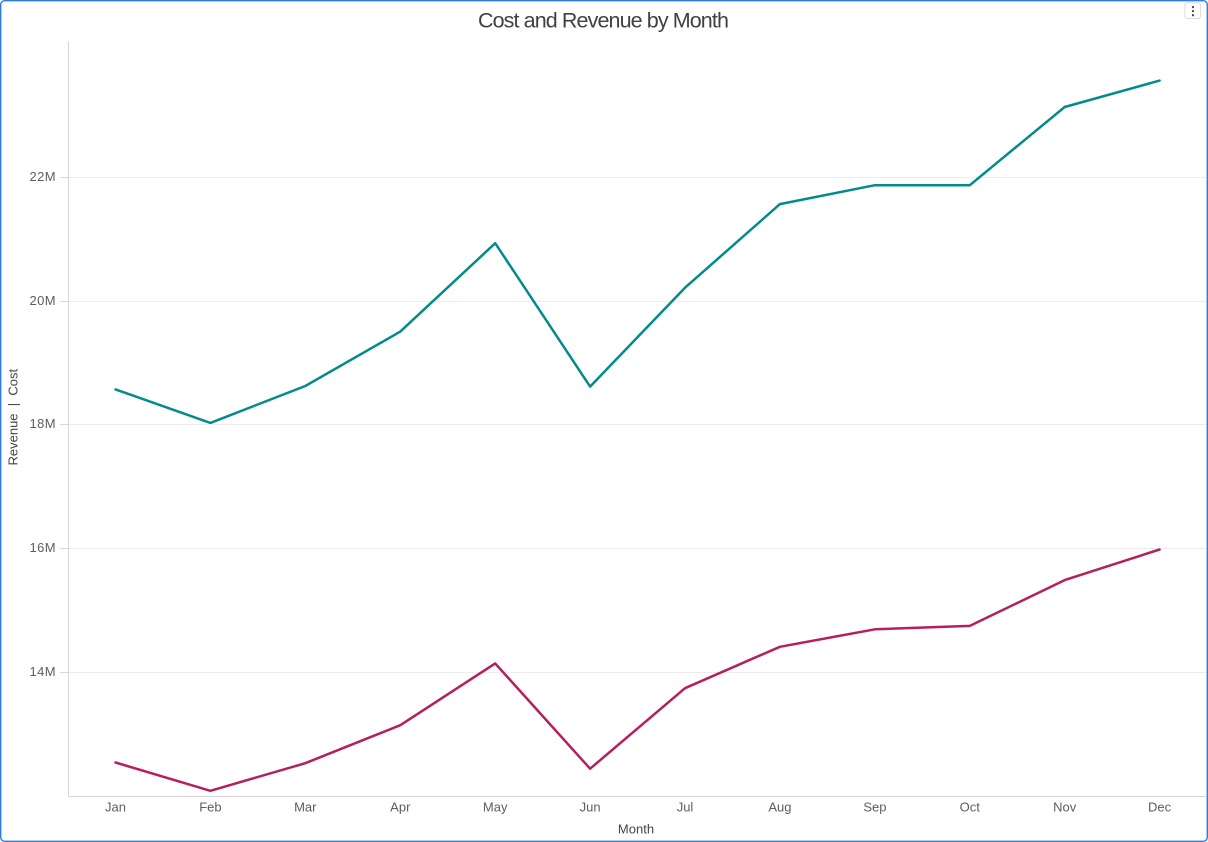 The image size is (1208, 842). I want to click on svg-text: Mar, so click(305, 807).